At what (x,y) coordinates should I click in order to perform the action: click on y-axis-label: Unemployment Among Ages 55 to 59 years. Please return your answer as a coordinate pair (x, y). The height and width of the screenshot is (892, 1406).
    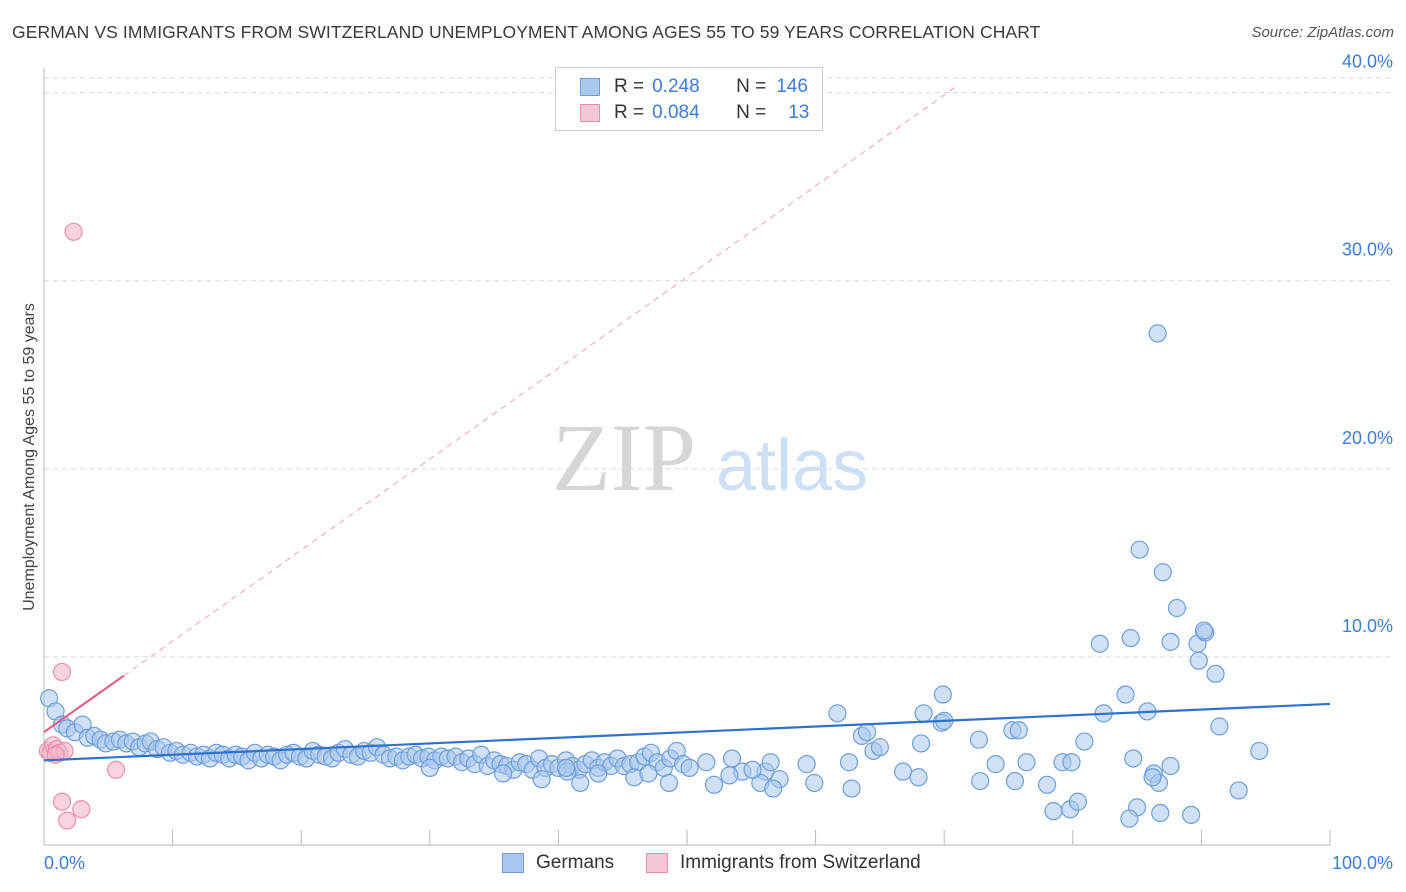
    Looking at the image, I should click on (29, 457).